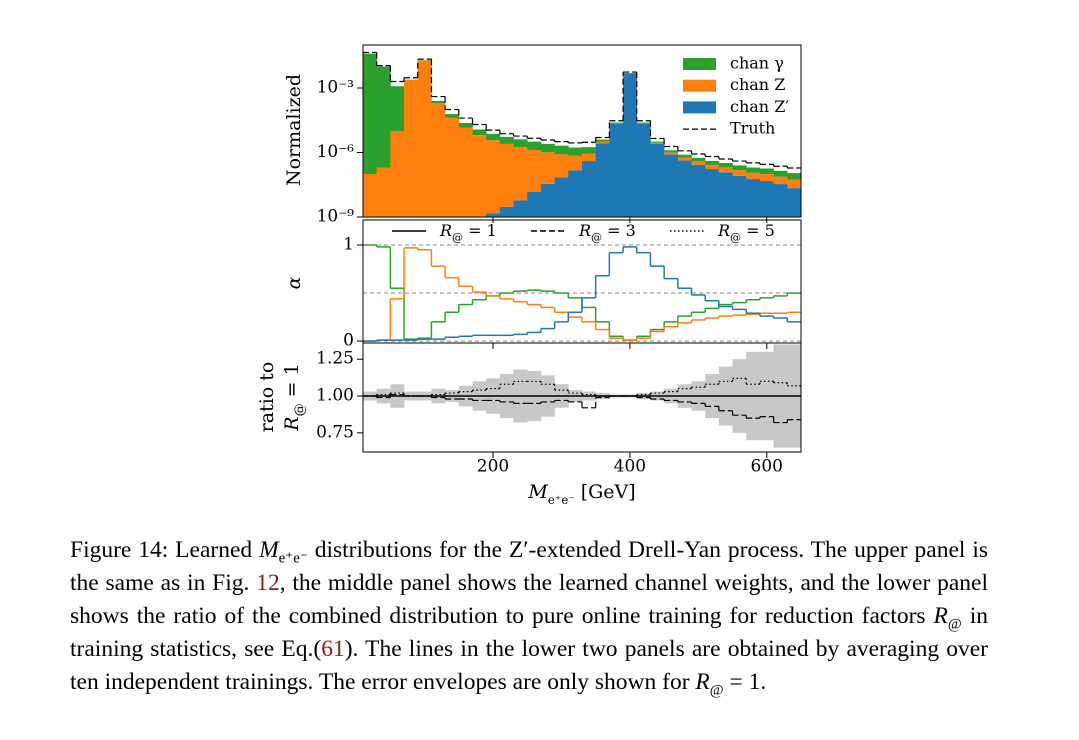  I want to click on y-tick-label: 10⁻³, so click(335, 88).